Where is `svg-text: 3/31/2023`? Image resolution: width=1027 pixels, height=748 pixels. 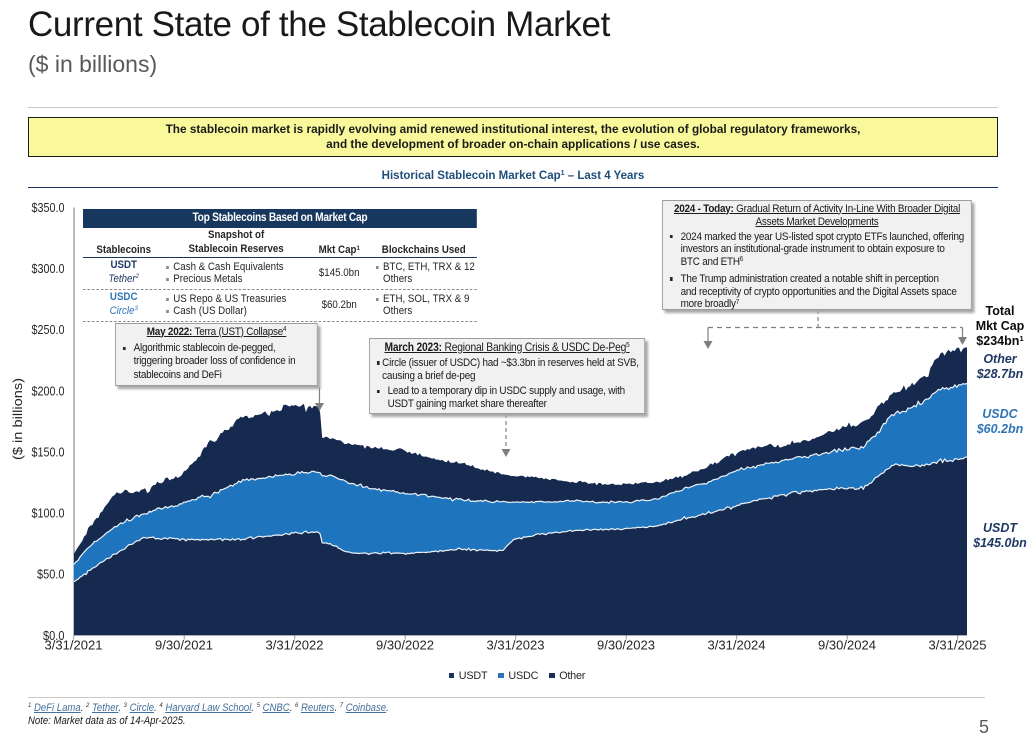
svg-text: 3/31/2023 is located at coordinates (516, 646).